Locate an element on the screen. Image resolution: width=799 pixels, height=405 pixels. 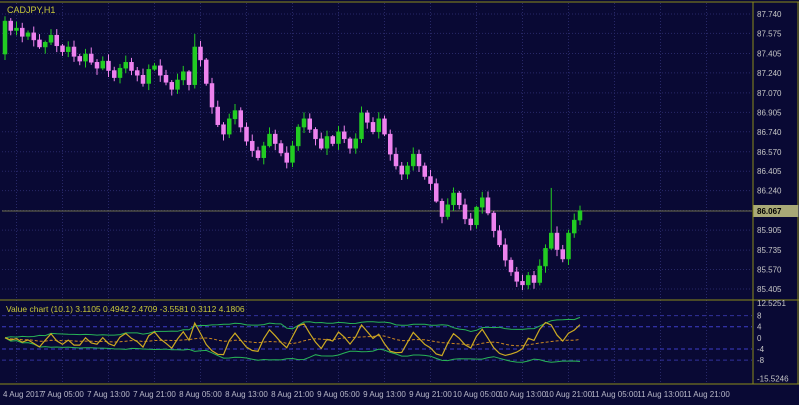
price-tick-label: 86.570 is located at coordinates (769, 152).